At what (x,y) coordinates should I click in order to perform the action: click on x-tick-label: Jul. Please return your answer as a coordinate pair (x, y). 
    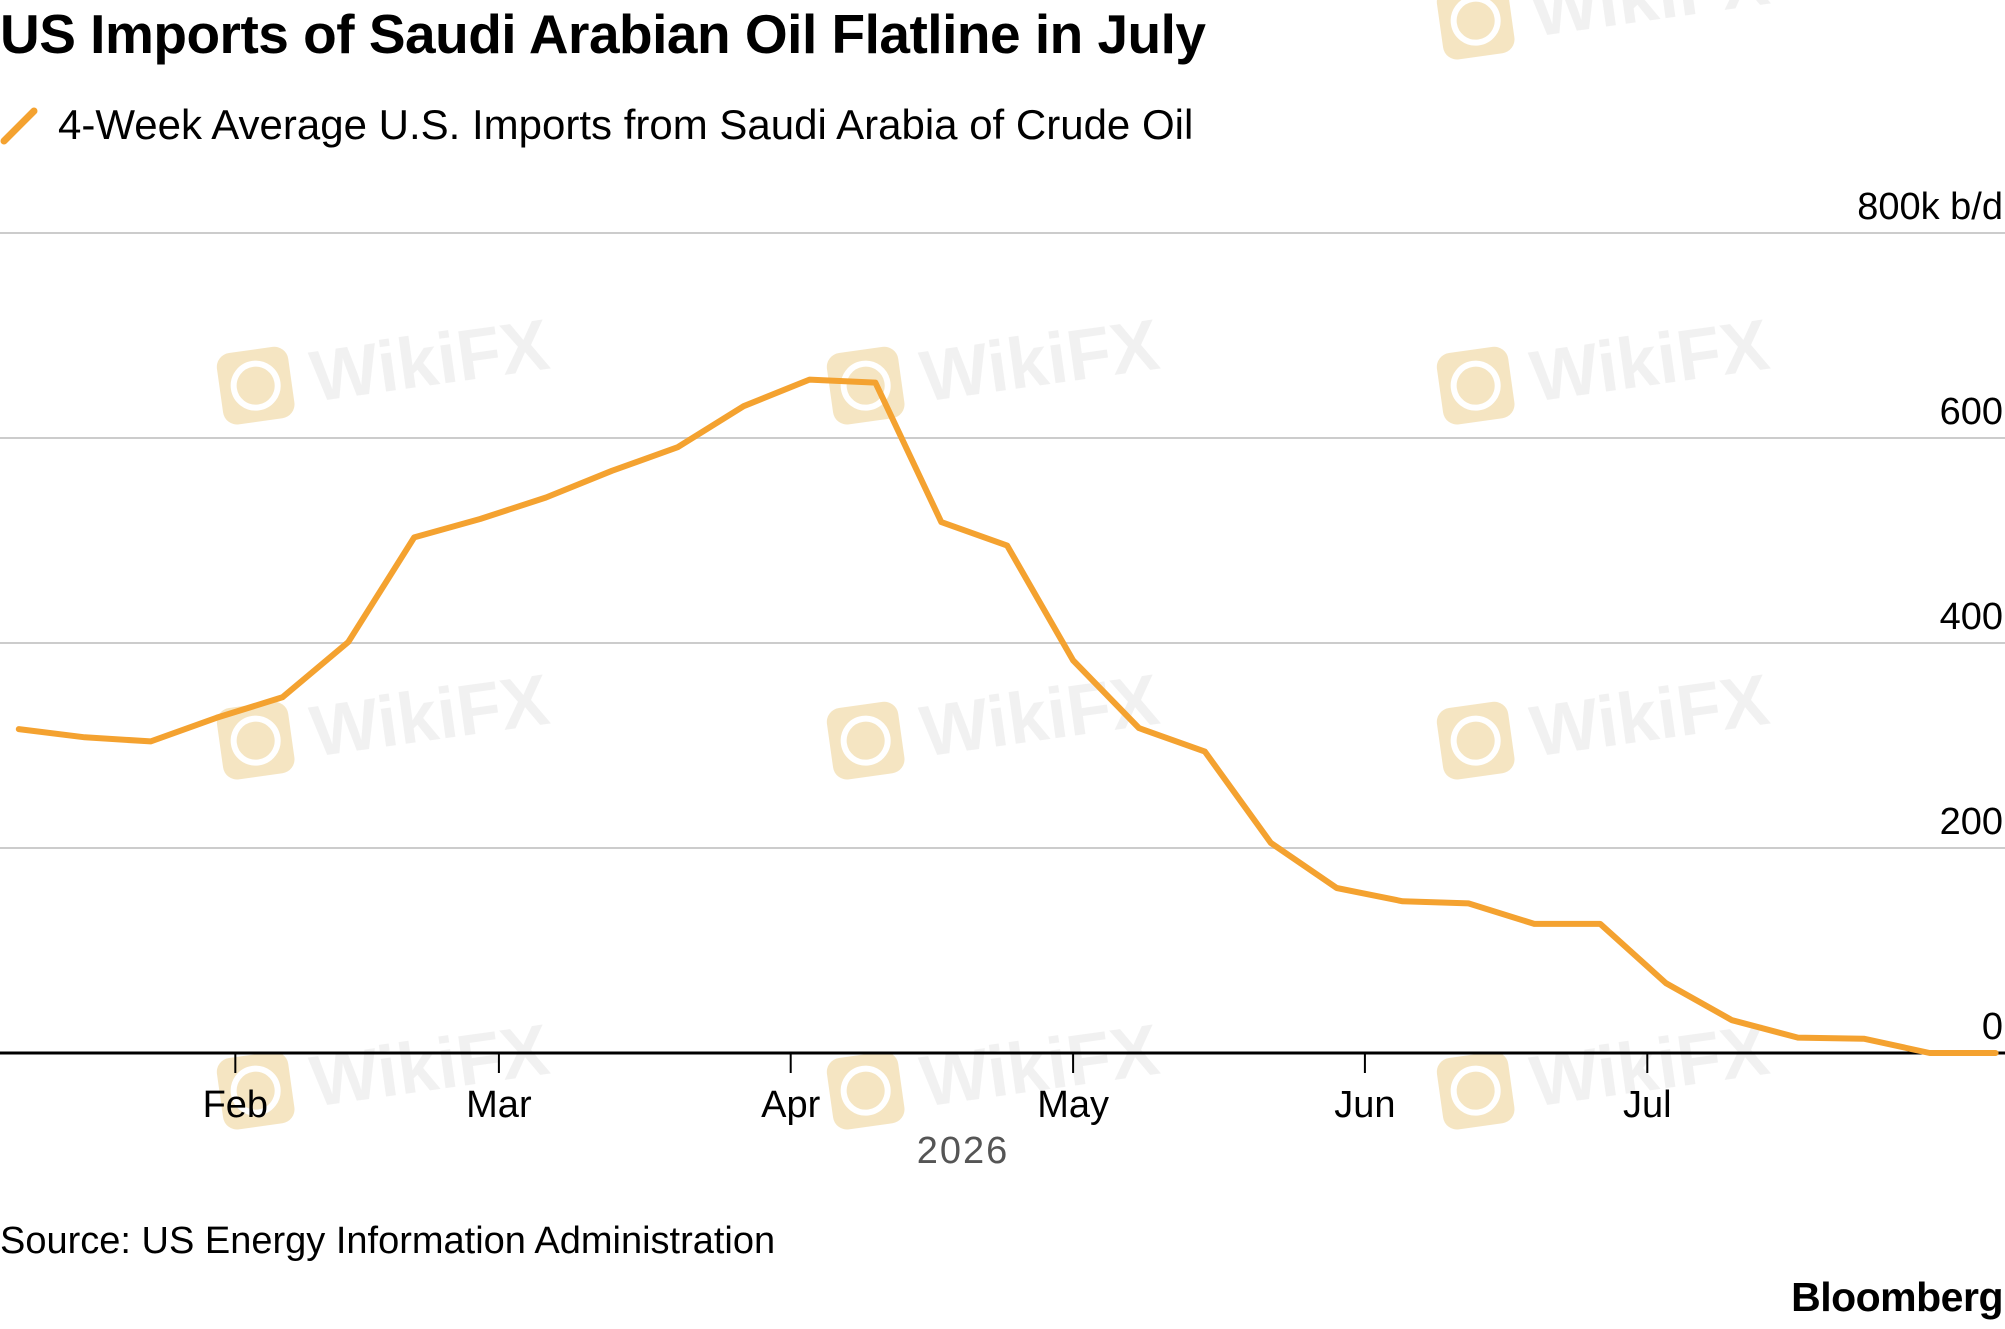
    Looking at the image, I should click on (1647, 1105).